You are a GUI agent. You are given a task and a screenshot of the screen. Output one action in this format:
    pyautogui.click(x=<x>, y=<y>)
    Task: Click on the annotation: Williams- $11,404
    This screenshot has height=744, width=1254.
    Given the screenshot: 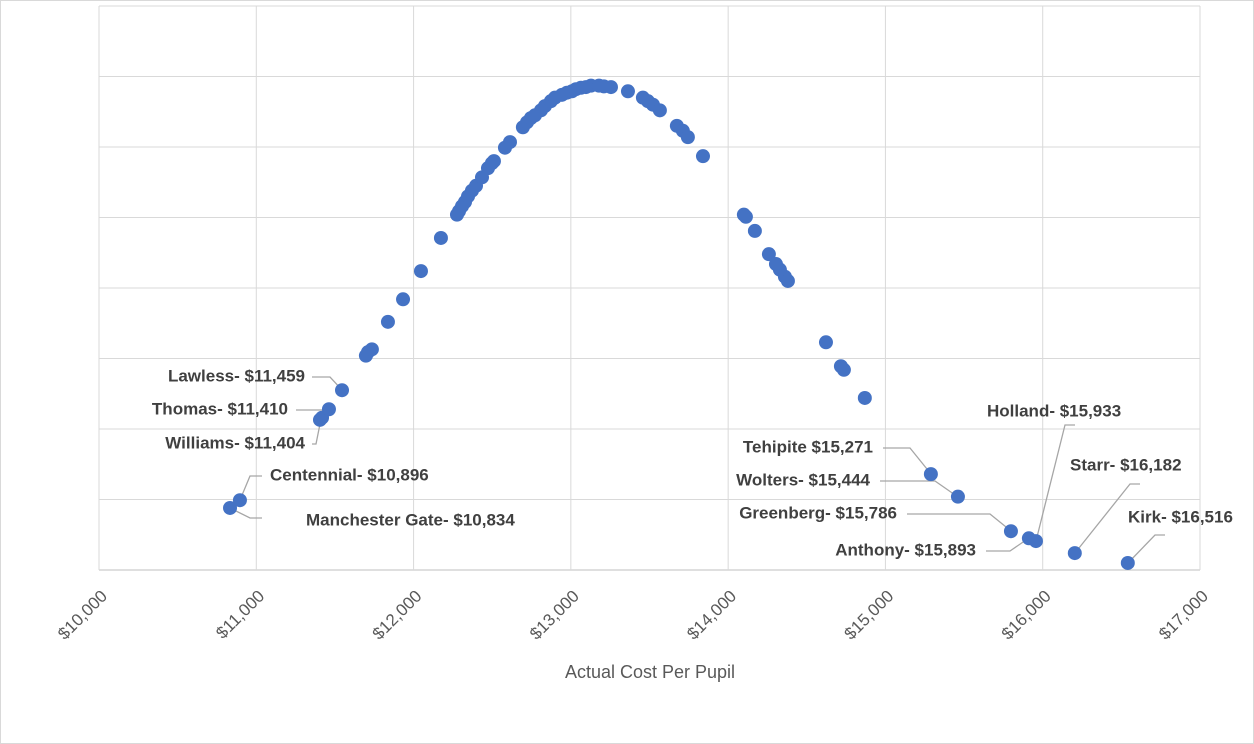 What is the action you would take?
    pyautogui.click(x=235, y=442)
    